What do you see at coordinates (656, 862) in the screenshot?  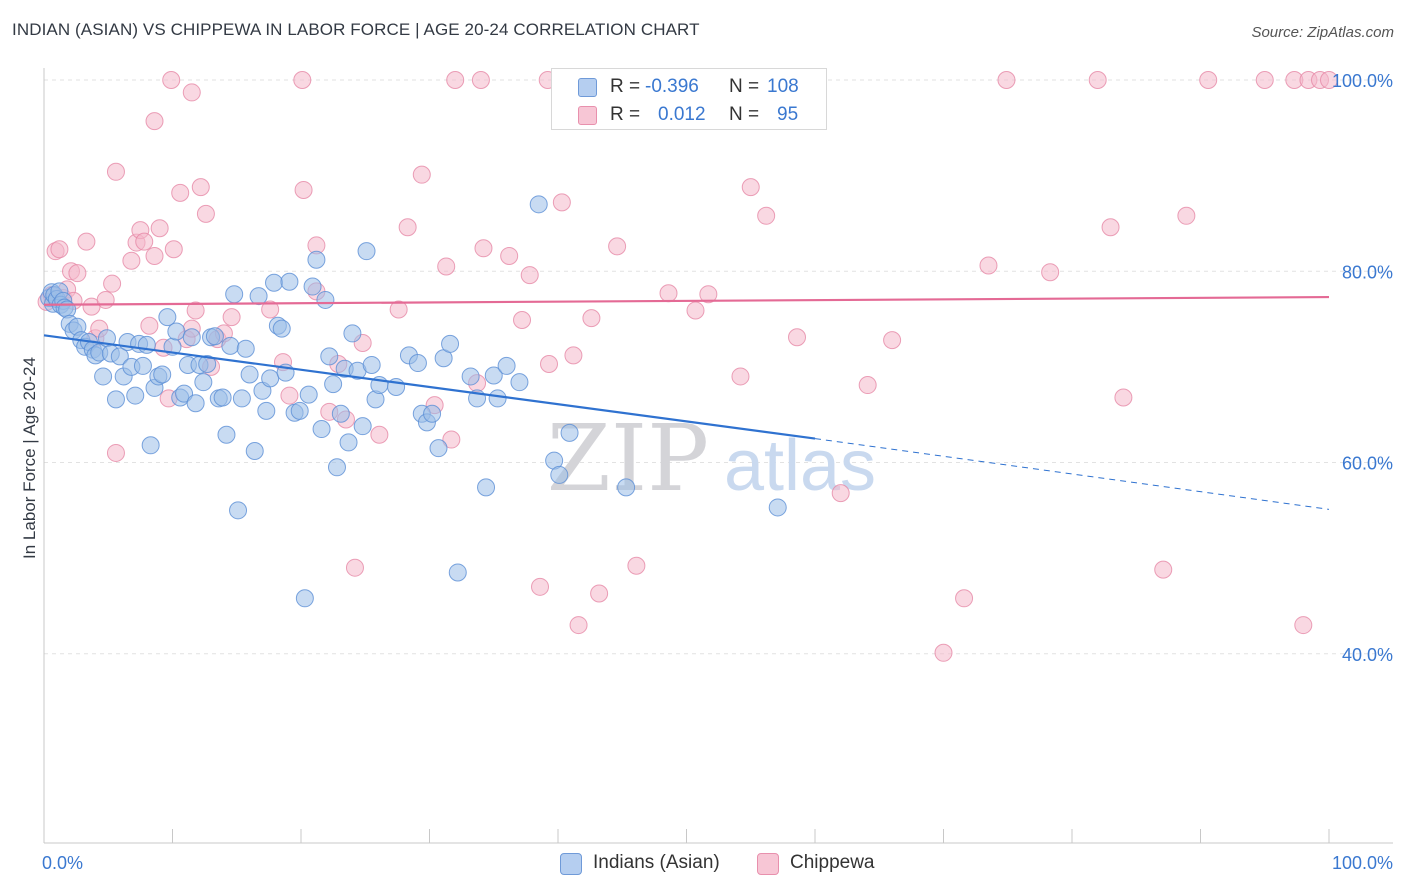 I see `legend-label-indians: Indians (Asian)` at bounding box center [656, 862].